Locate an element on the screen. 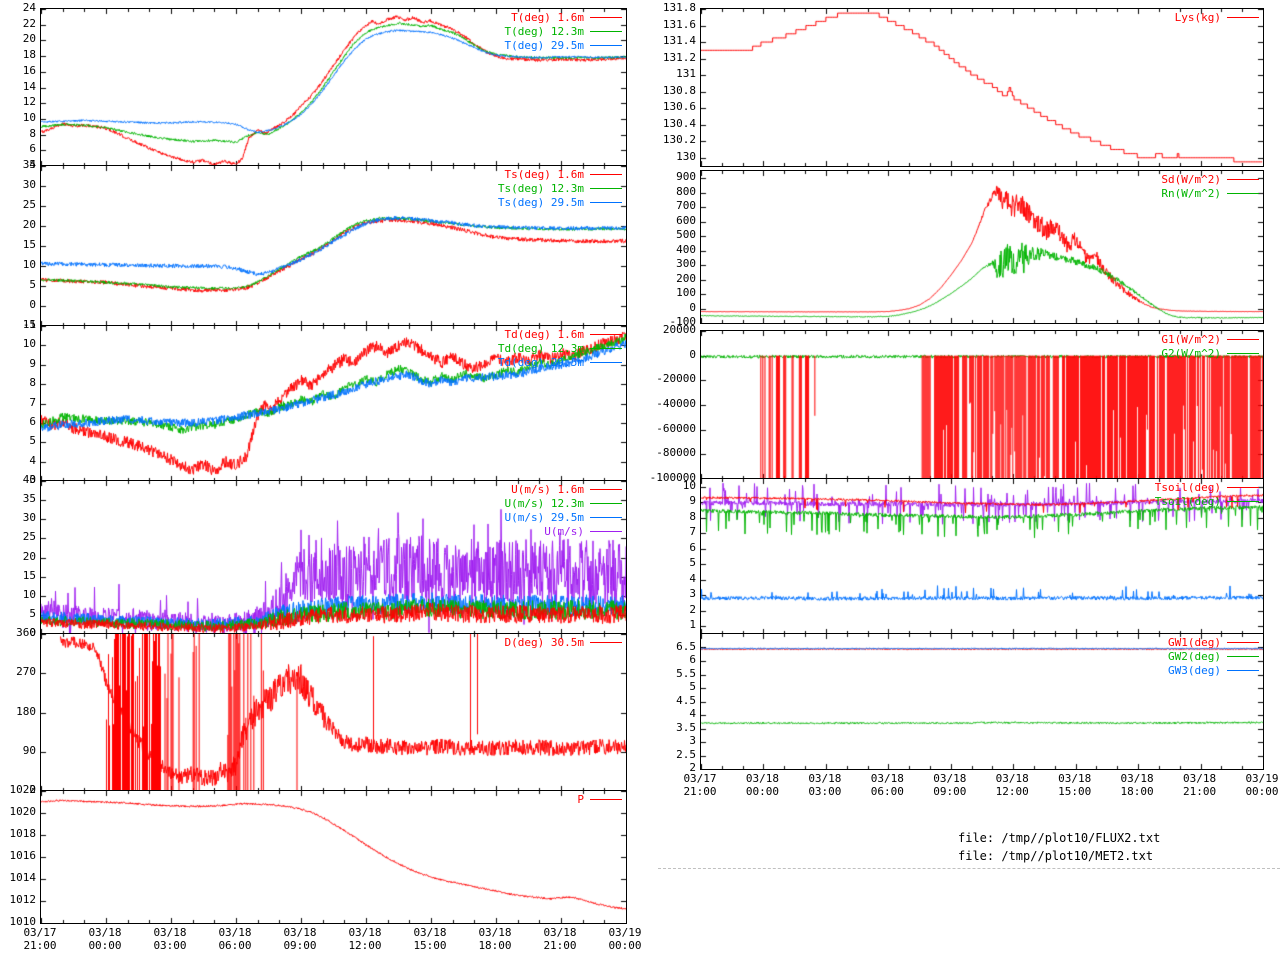  legend-item: Tsoil(deg) is located at coordinates (1207, 487).